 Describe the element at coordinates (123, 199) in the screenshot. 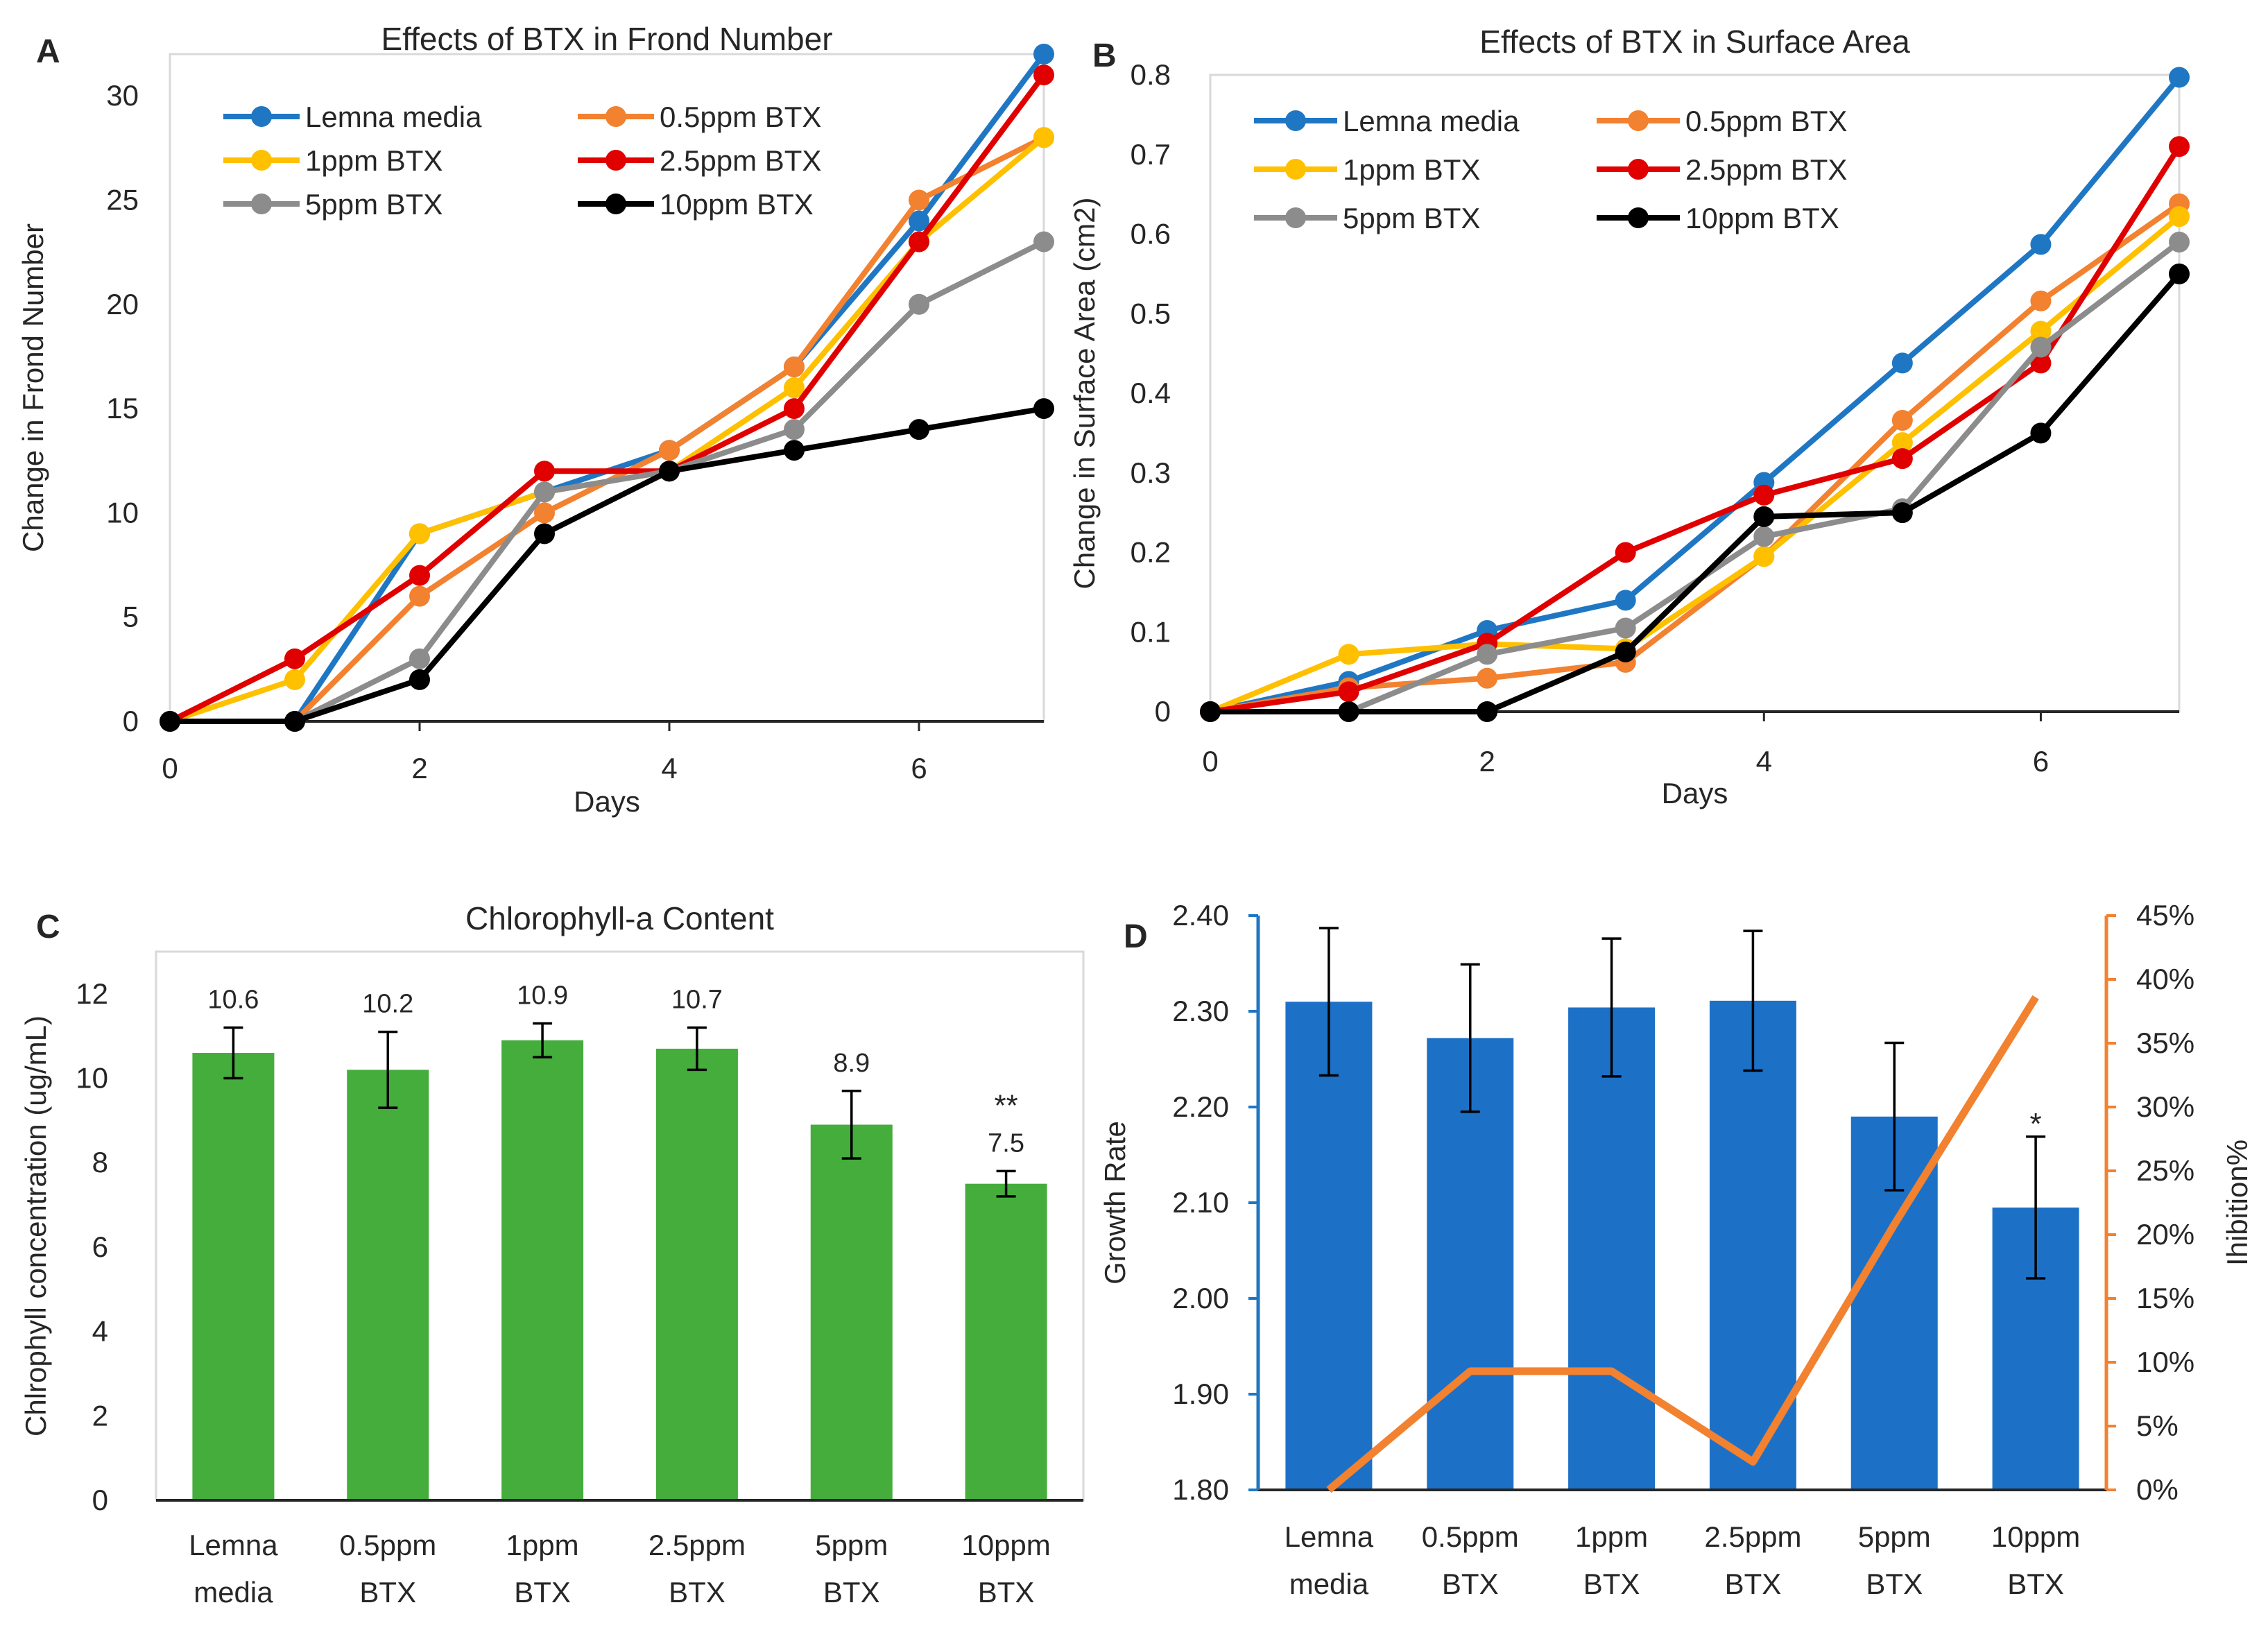

I see `y-tick-label: 25` at that location.